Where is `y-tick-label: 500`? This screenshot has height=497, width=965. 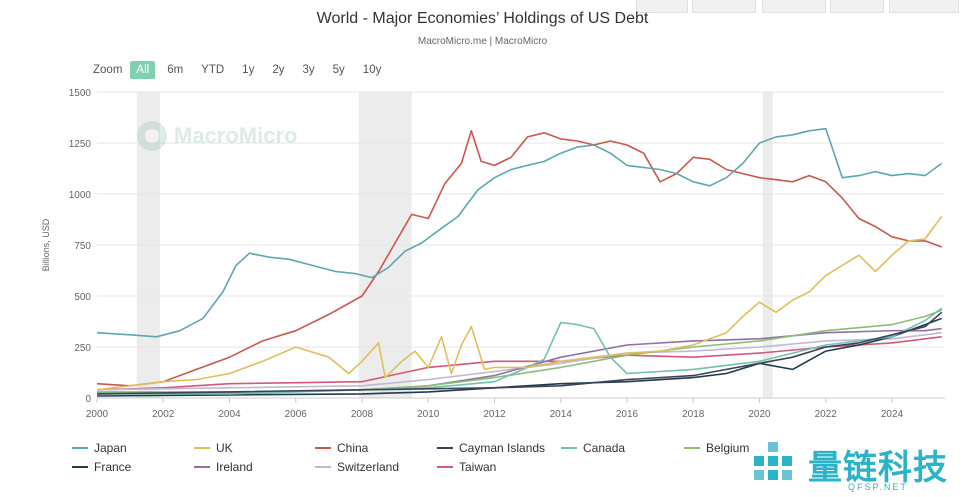 y-tick-label: 500 is located at coordinates (82, 297).